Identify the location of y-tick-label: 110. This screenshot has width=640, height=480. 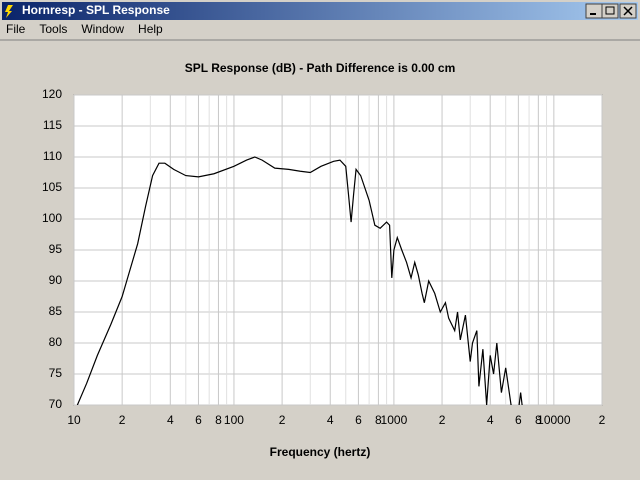
(52, 156).